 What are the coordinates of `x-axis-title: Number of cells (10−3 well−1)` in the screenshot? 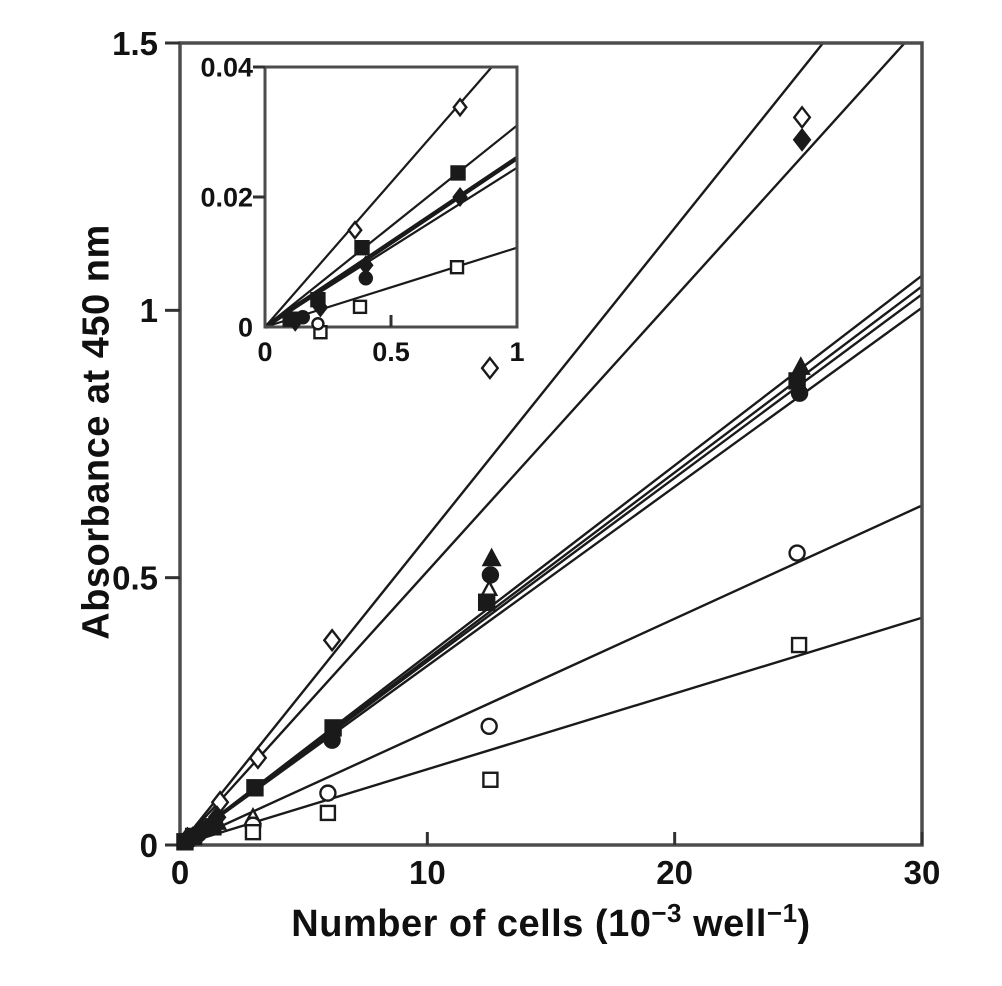 It's located at (551, 922).